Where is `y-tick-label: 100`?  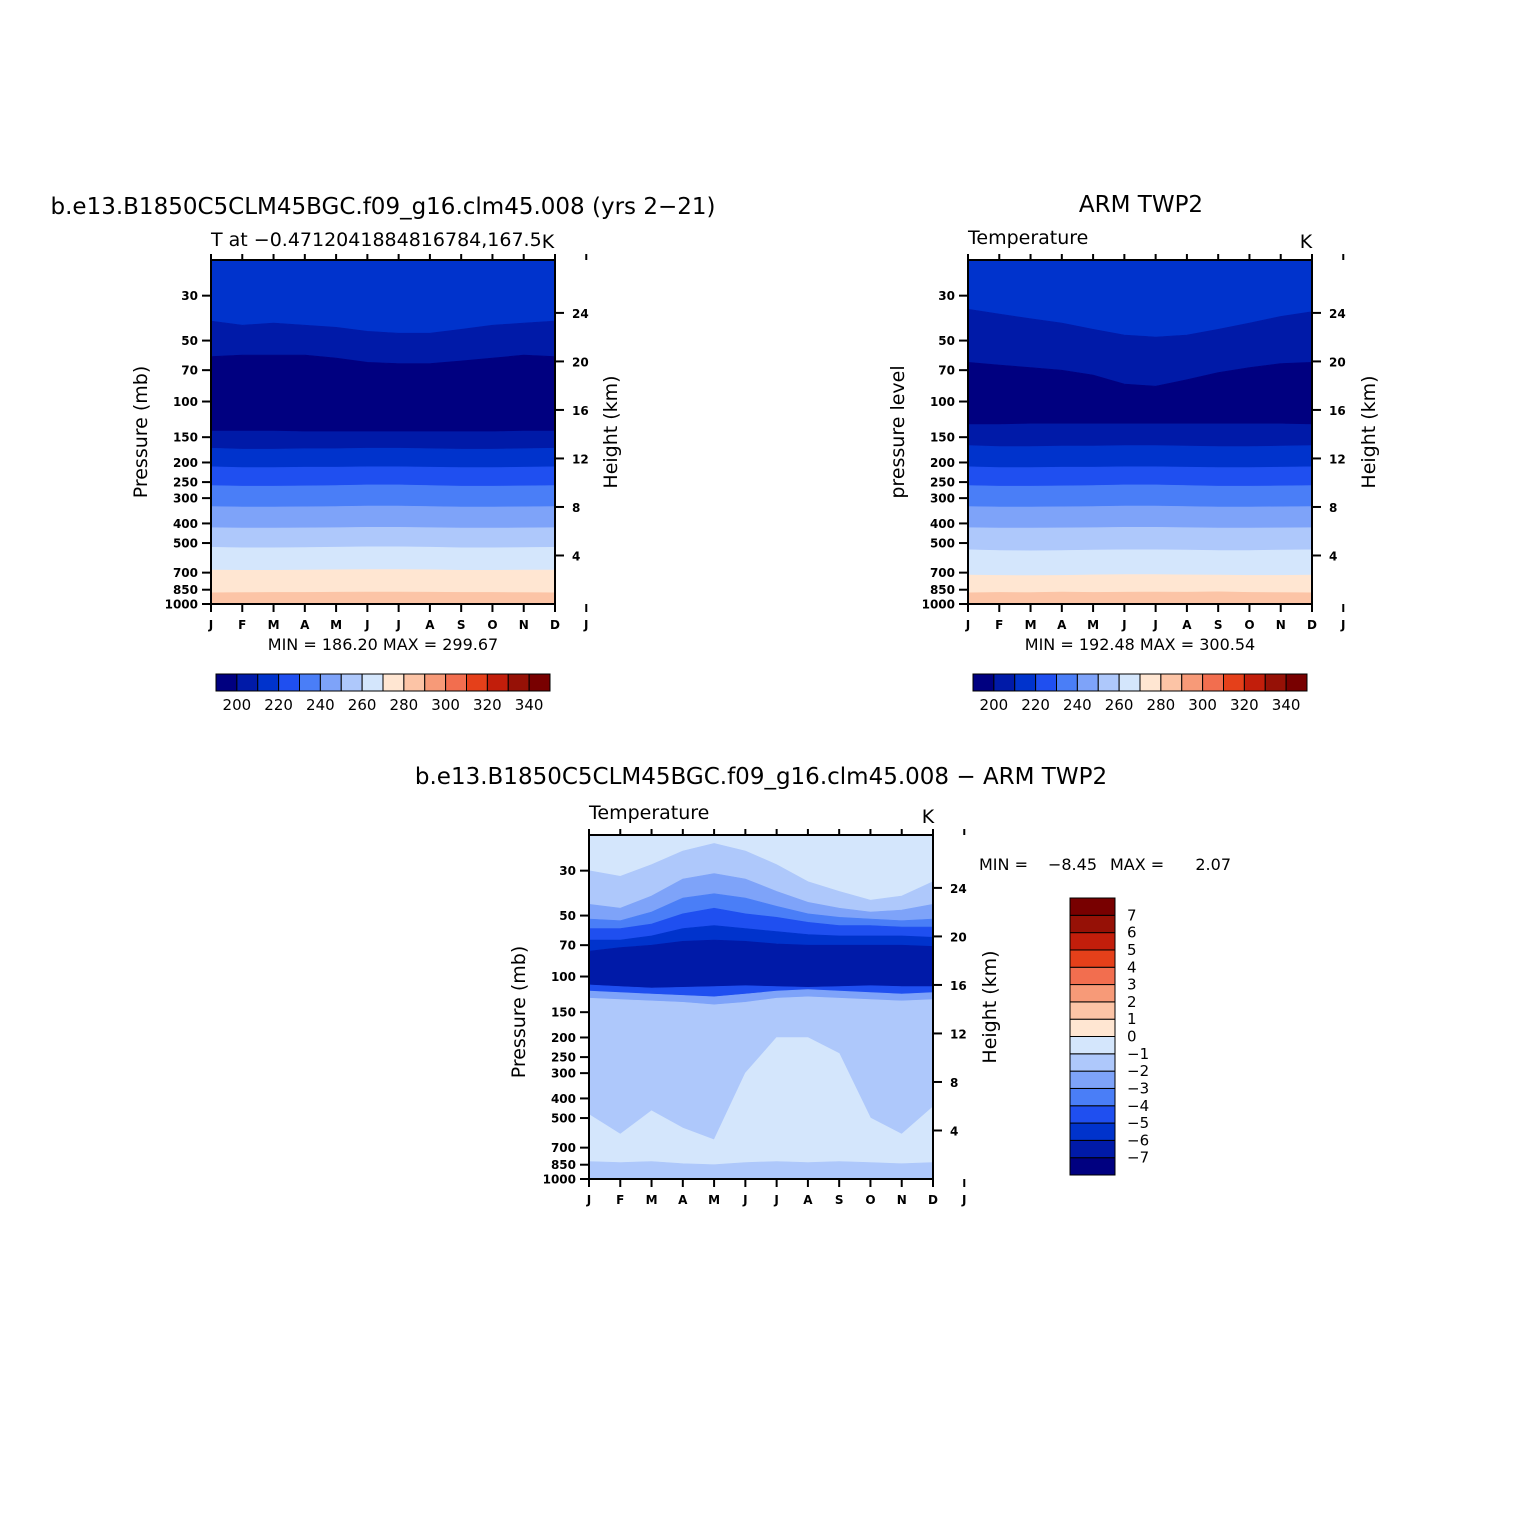 y-tick-label: 100 is located at coordinates (563, 977).